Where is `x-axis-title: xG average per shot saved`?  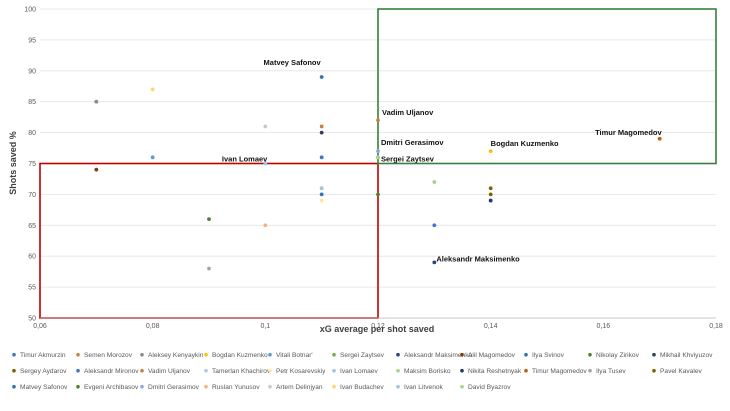 x-axis-title: xG average per shot saved is located at coordinates (377, 329).